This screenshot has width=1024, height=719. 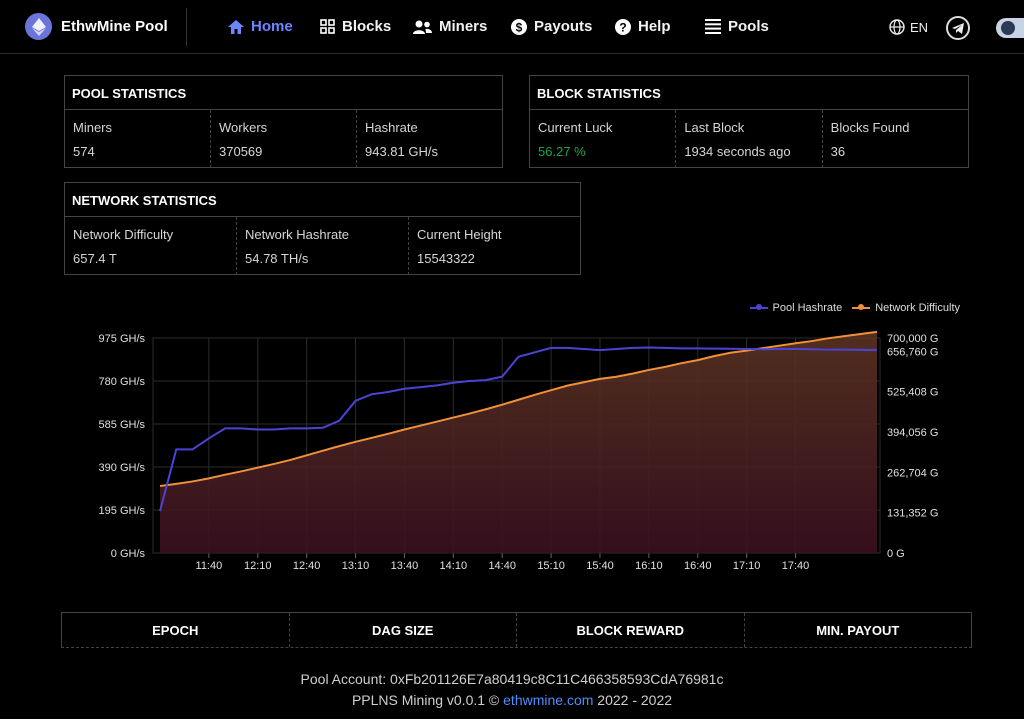 What do you see at coordinates (649, 566) in the screenshot?
I see `x-tick-label: 16:10` at bounding box center [649, 566].